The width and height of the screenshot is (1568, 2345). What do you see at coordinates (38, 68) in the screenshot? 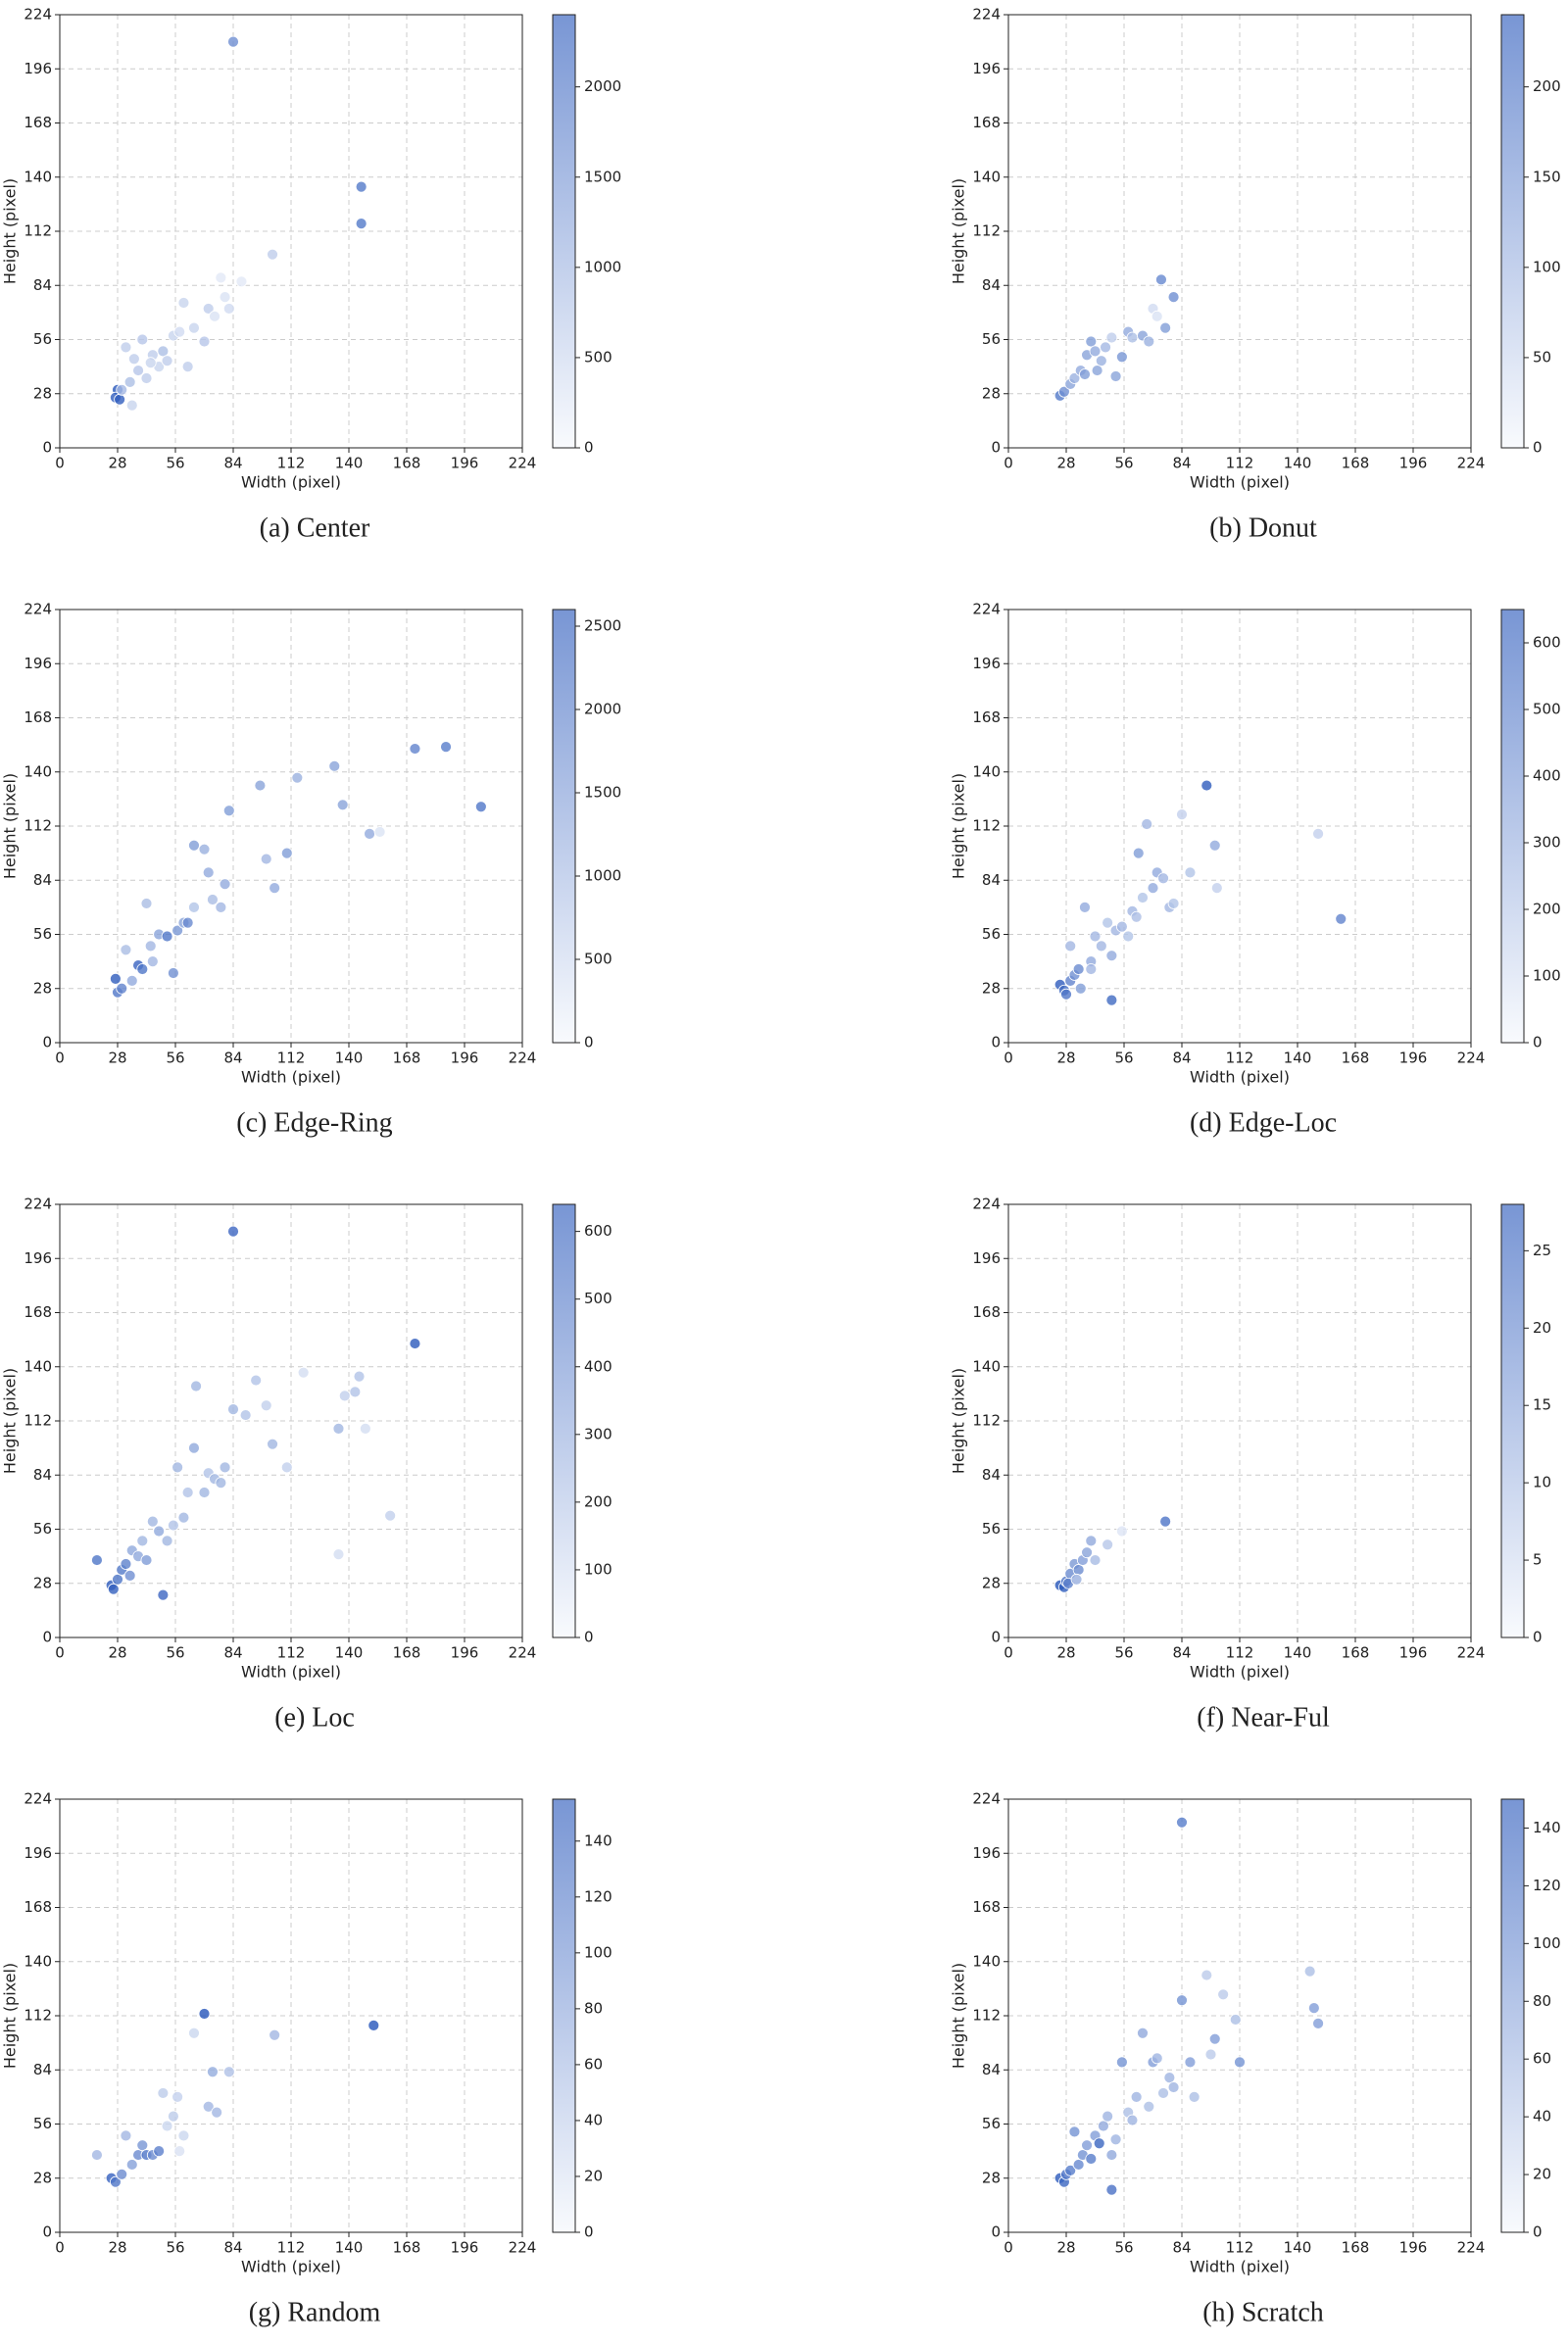
I see `y-tick-label: 196` at bounding box center [38, 68].